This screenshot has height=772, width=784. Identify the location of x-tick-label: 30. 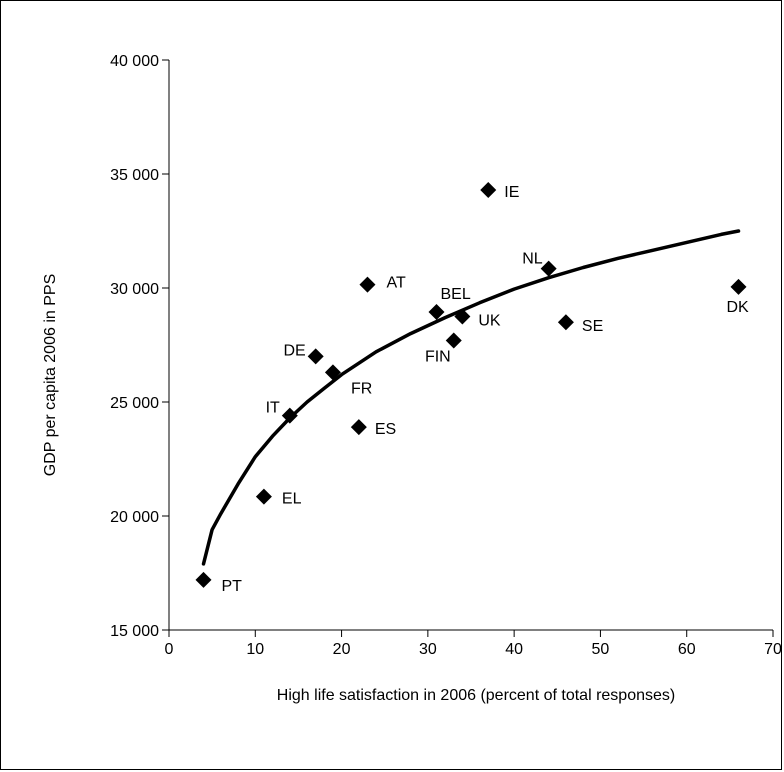
(428, 649).